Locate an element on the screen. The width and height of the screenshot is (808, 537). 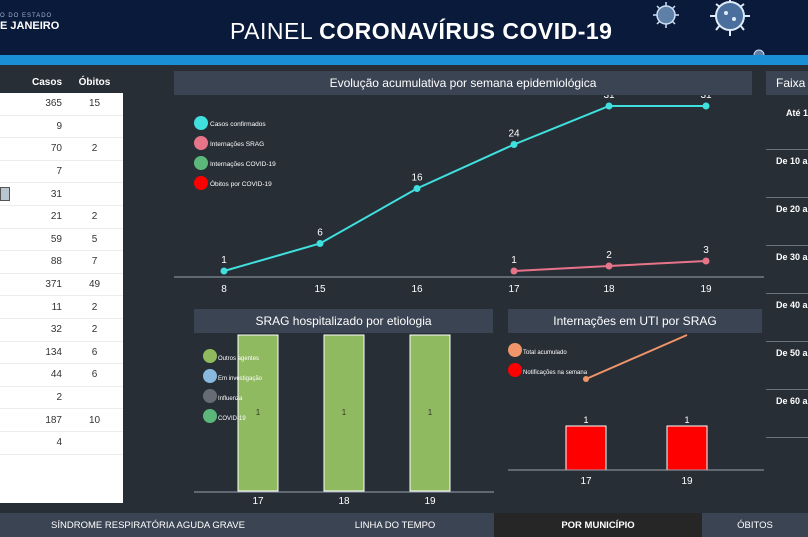
obitos-cell: 49 is located at coordinates (94, 285).